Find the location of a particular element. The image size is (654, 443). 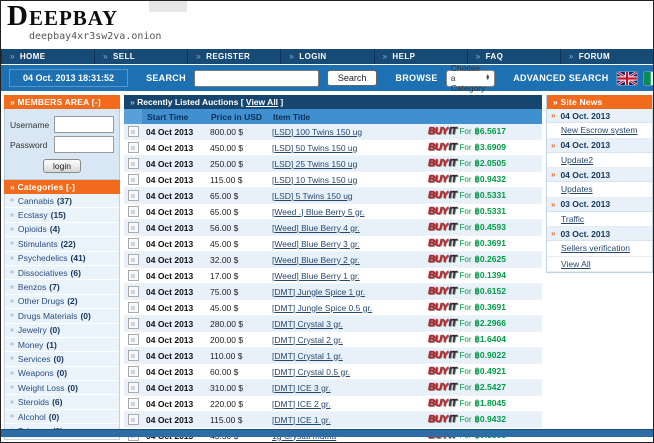

category-item: Weight Loss (0) is located at coordinates (62, 388).